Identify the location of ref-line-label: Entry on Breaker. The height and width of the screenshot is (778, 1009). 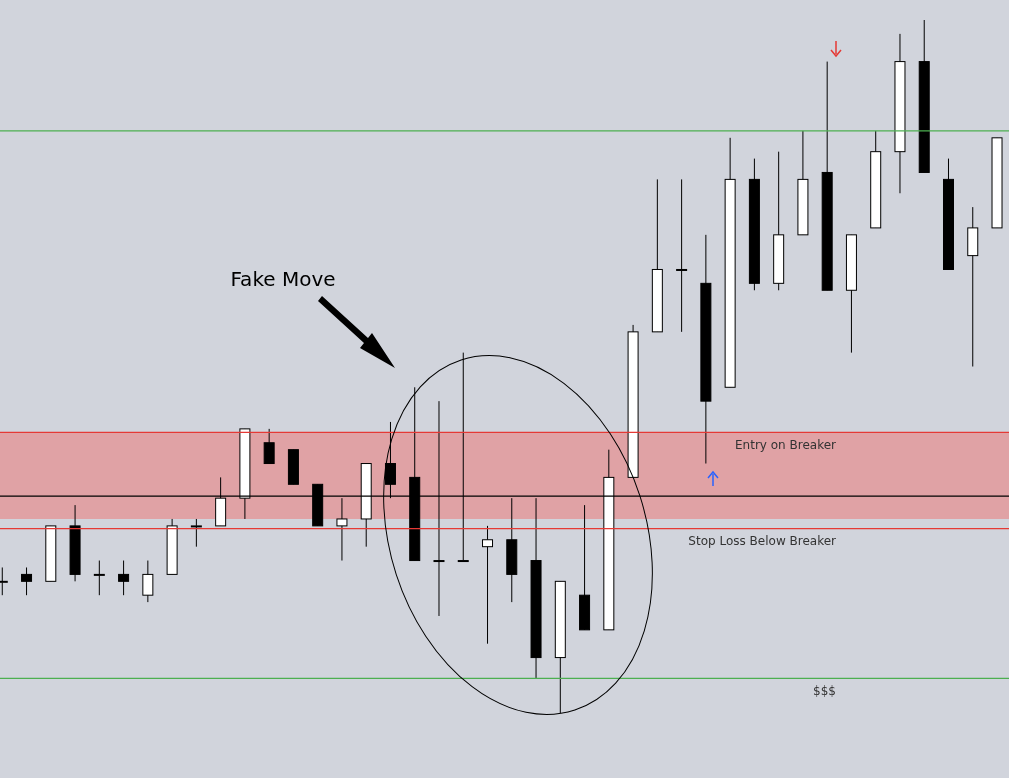
(786, 444).